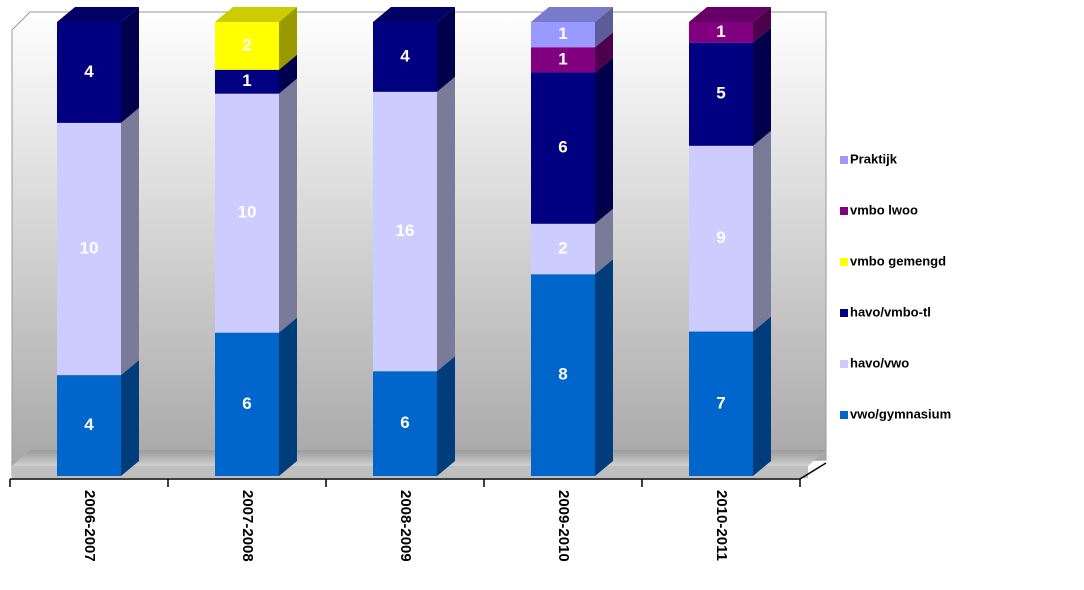 The width and height of the screenshot is (1084, 590). I want to click on data-label: 8, so click(562, 374).